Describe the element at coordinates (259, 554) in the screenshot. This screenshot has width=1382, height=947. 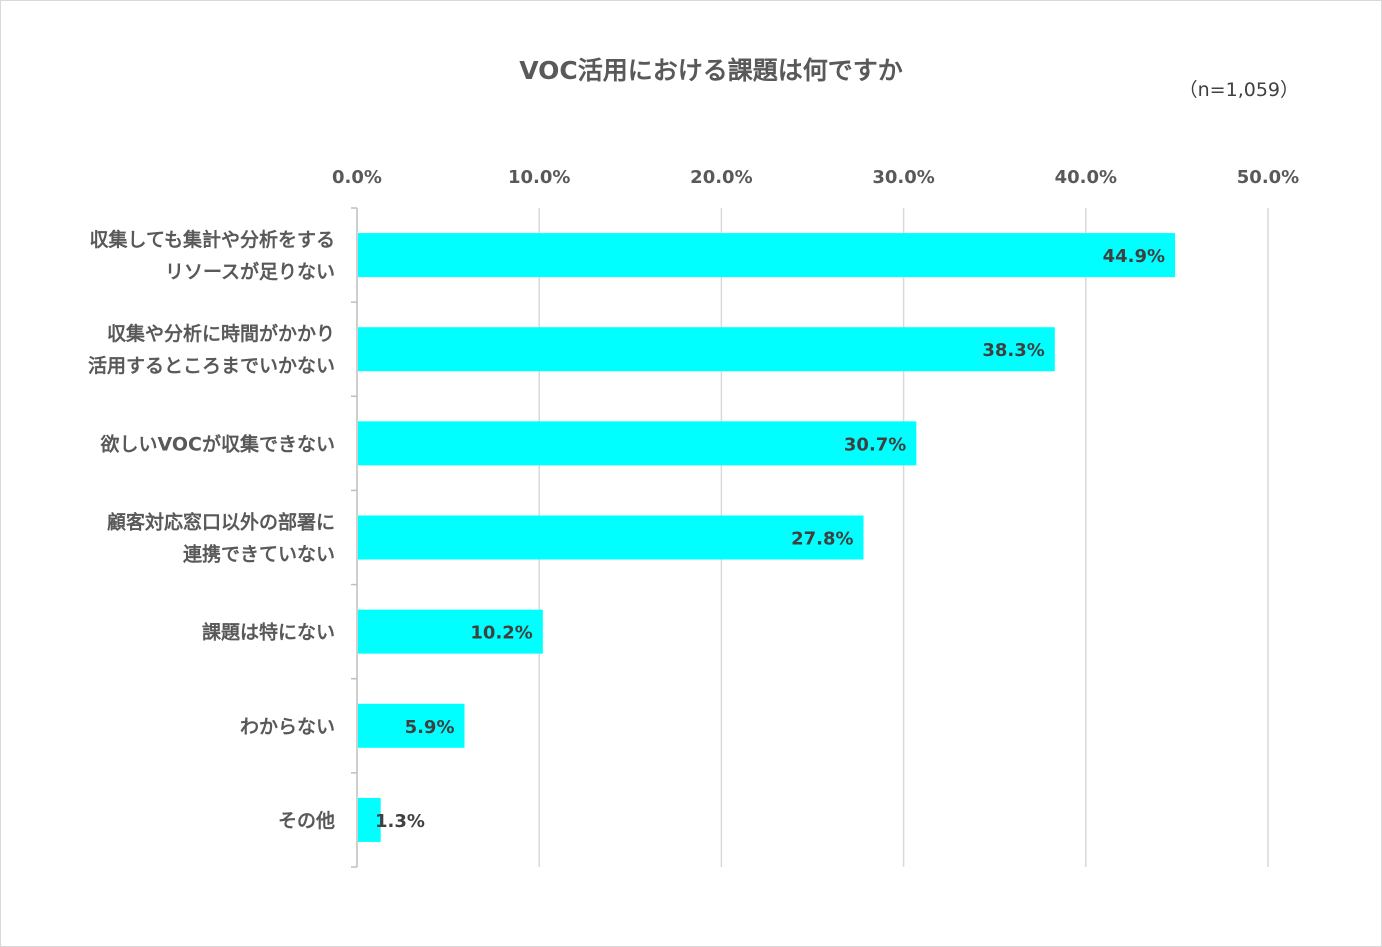
I see `category-label: 連携できていない` at that location.